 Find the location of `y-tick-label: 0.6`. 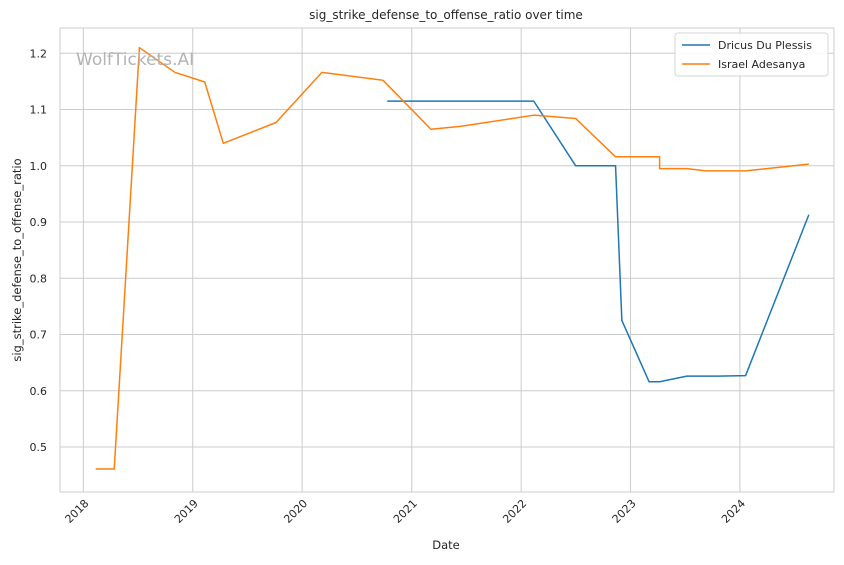

y-tick-label: 0.6 is located at coordinates (39, 391).